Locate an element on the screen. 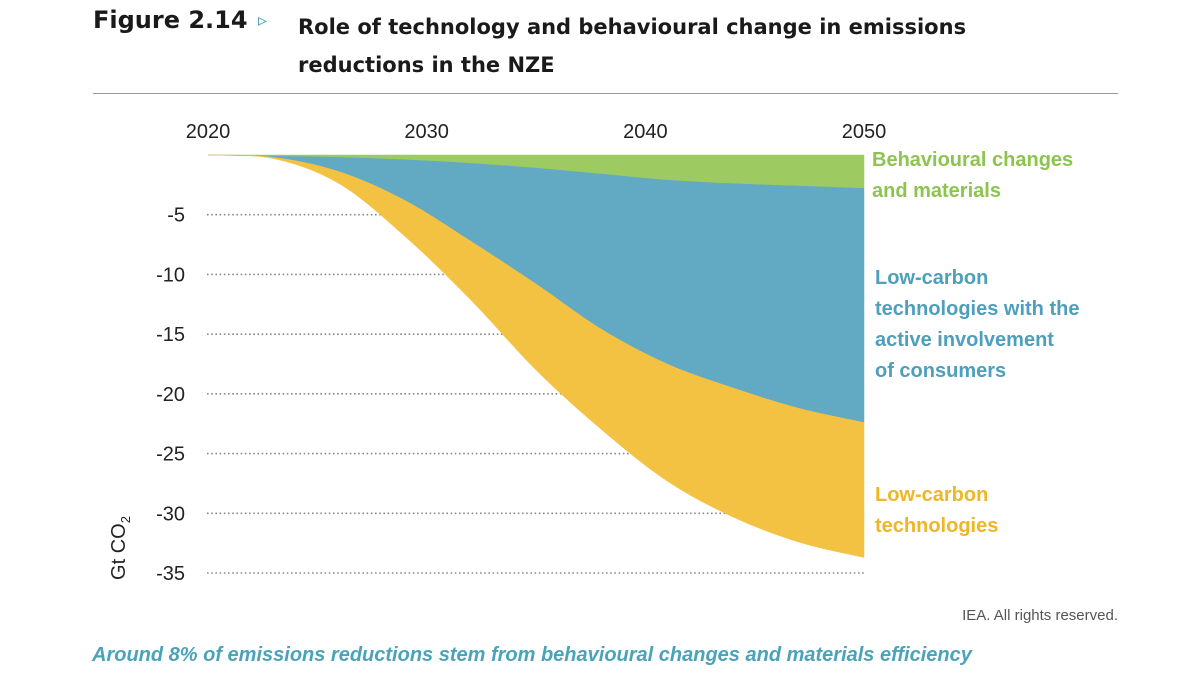 The image size is (1200, 681). x-tick-label: 2040 is located at coordinates (645, 132).